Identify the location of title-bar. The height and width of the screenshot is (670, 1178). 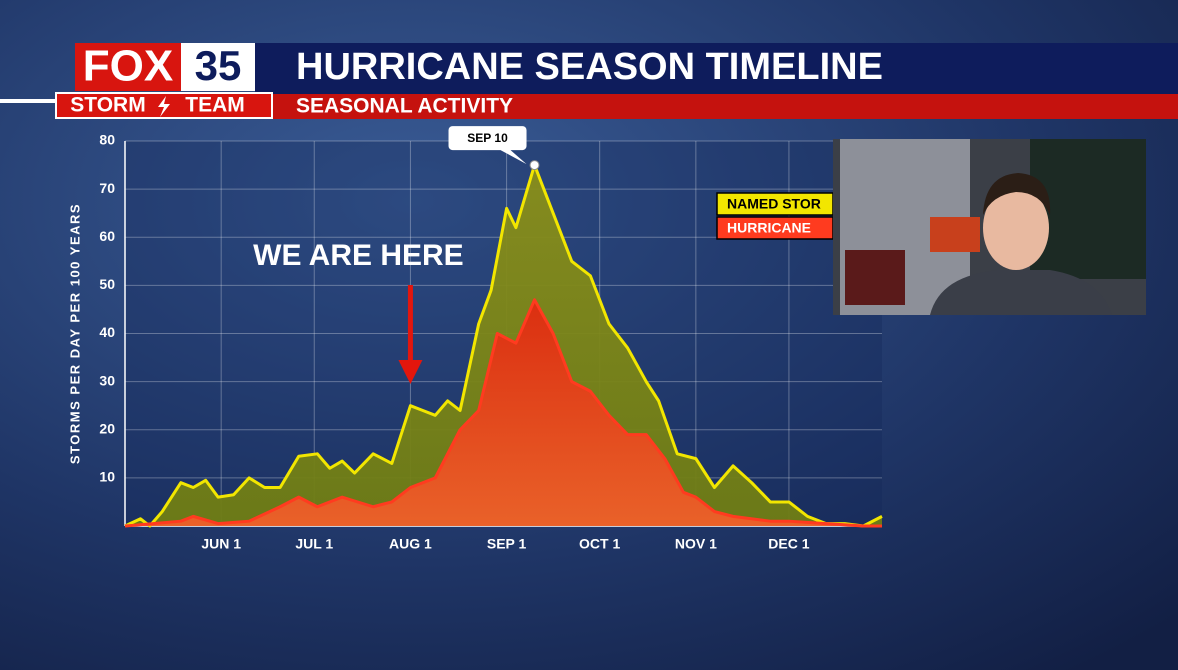
(716, 68).